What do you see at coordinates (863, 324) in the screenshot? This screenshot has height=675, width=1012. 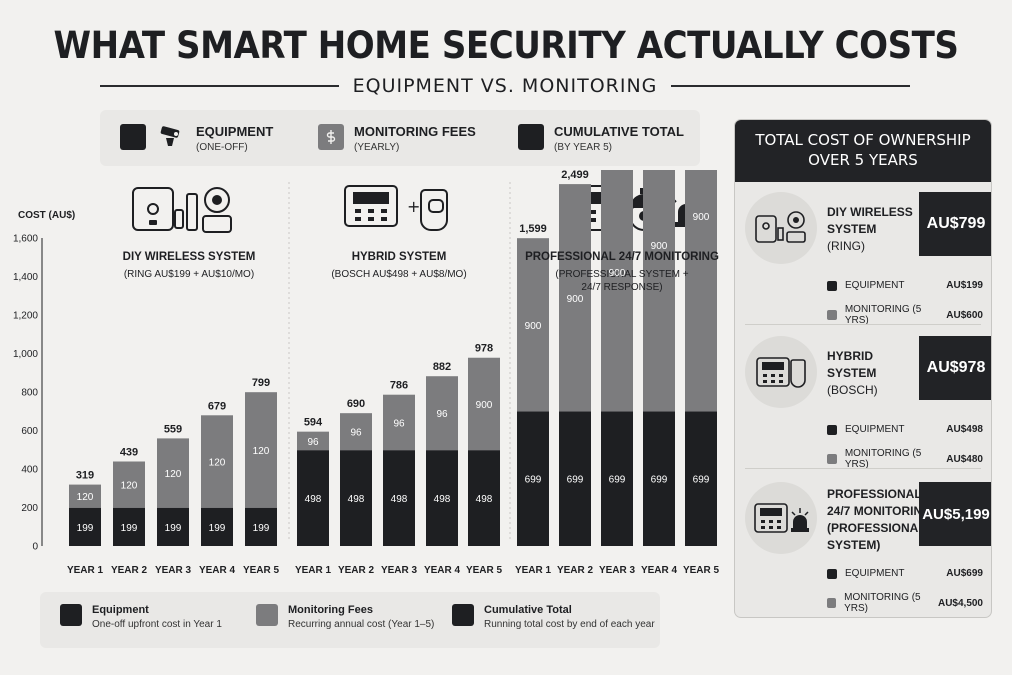 I see `divider` at bounding box center [863, 324].